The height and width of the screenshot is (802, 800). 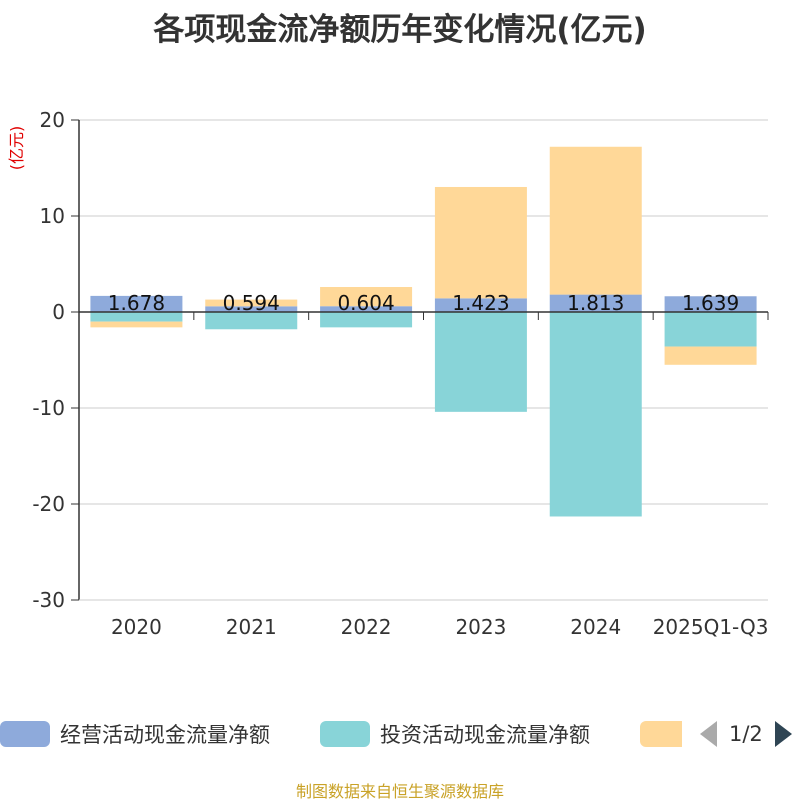 I want to click on legend-swatch-operating, so click(x=25, y=734).